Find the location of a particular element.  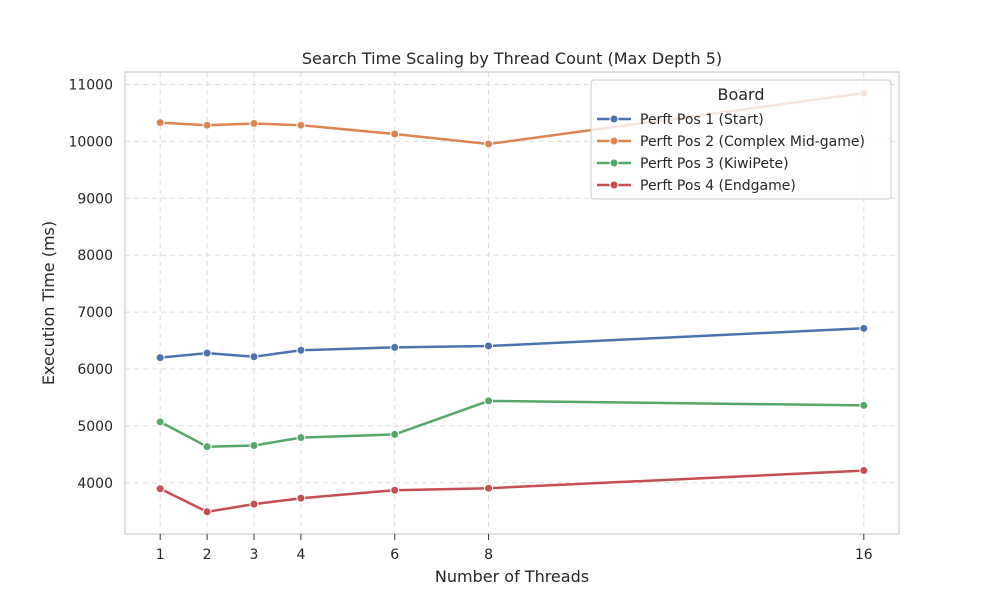

legend-title: Board is located at coordinates (740, 94).